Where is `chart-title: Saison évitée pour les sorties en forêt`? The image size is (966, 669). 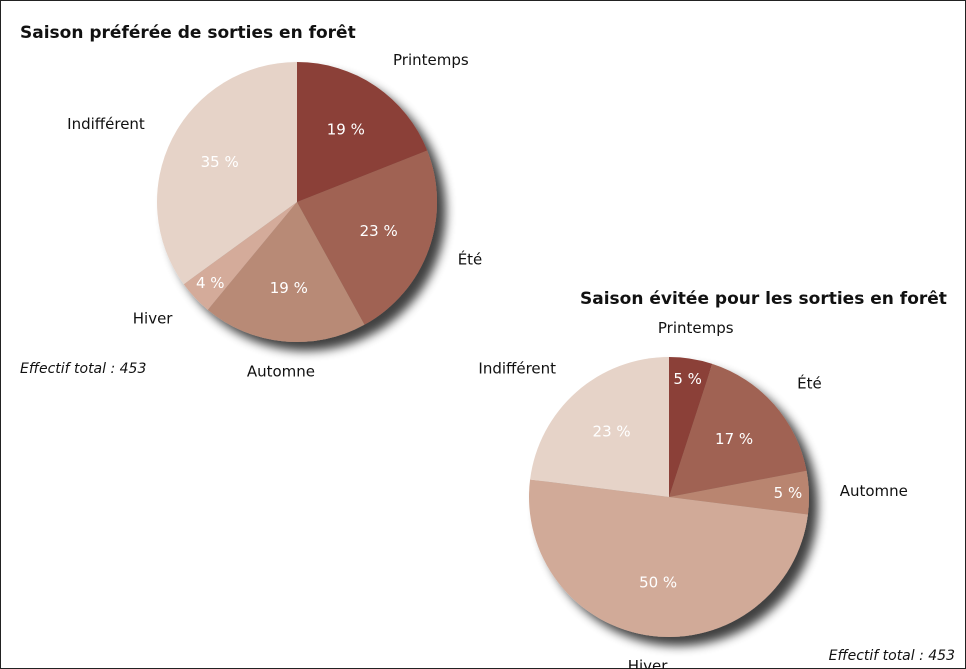
chart-title: Saison évitée pour les sorties en forêt is located at coordinates (763, 299).